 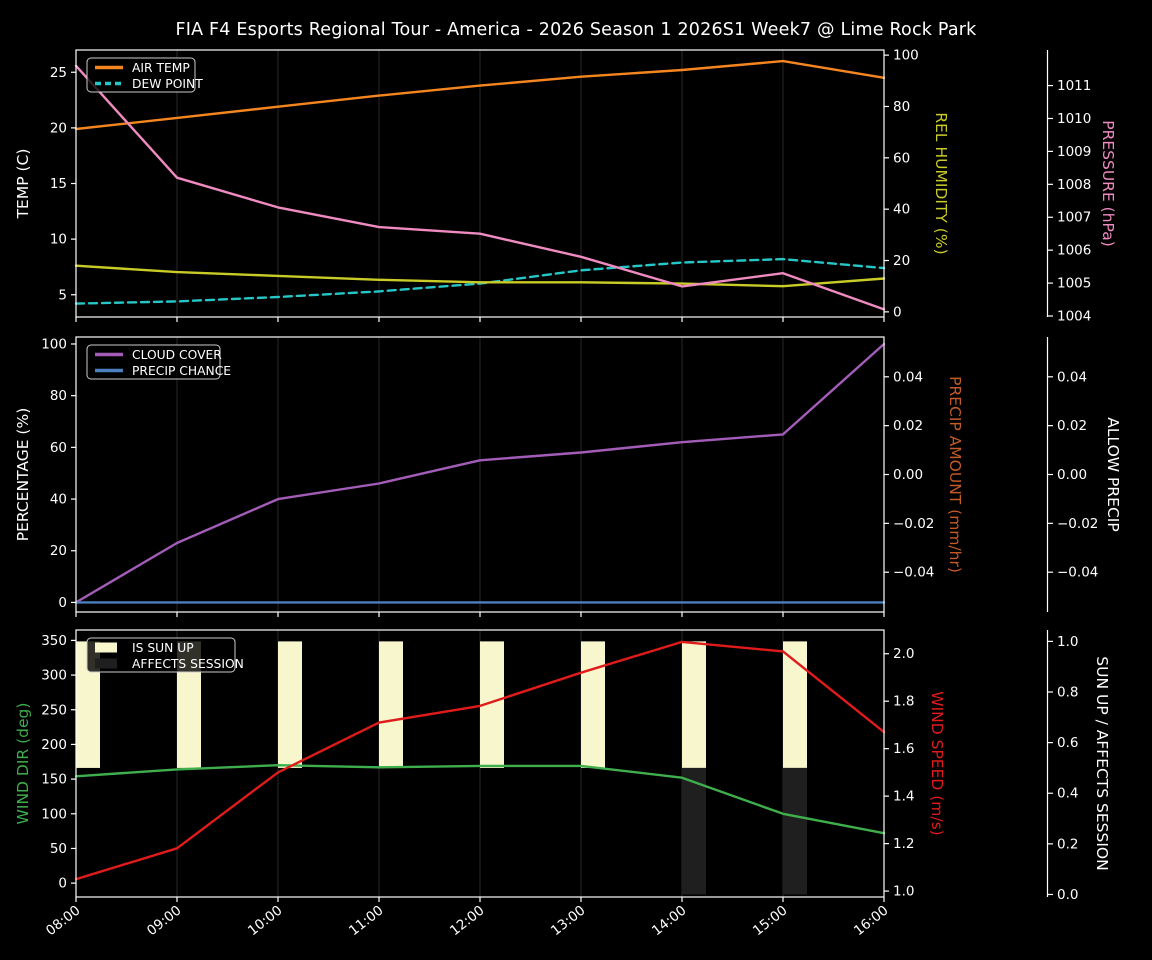 I want to click on left-tick-label: 10, so click(x=58, y=240).